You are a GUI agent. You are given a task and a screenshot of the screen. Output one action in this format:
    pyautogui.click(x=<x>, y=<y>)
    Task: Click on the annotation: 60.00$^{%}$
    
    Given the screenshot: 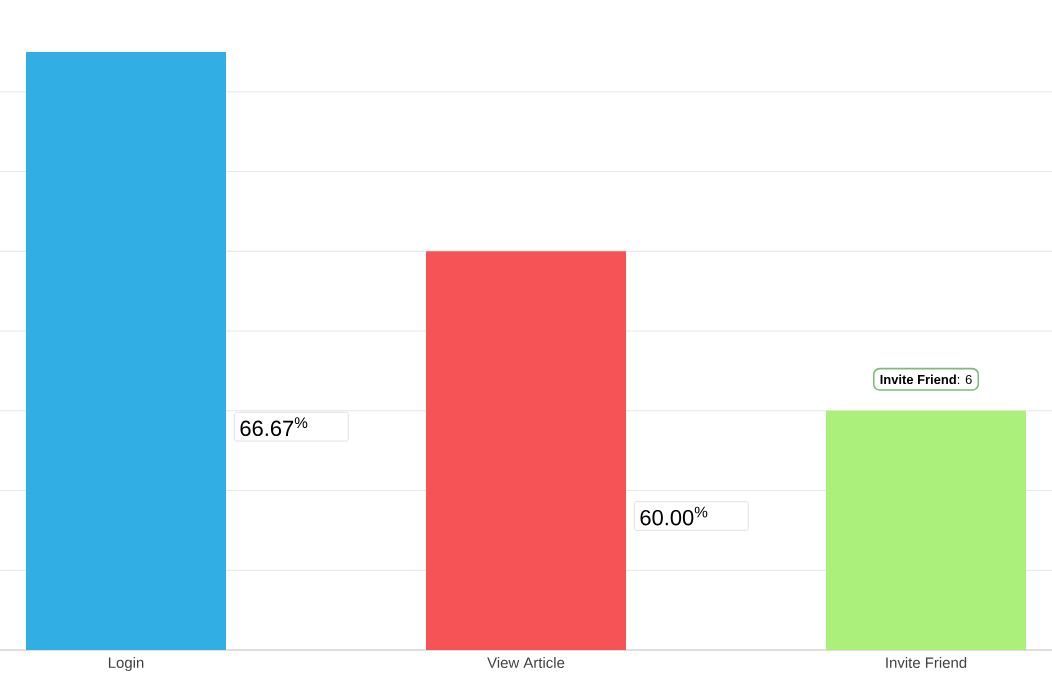 What is the action you would take?
    pyautogui.click(x=674, y=516)
    